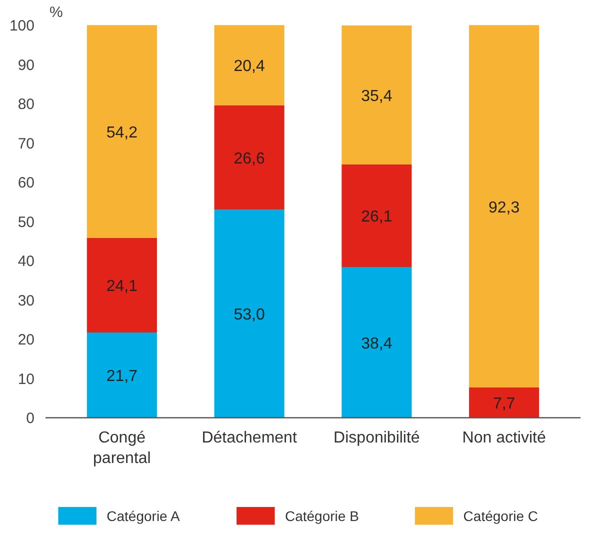 The image size is (589, 547). Describe the element at coordinates (56, 13) in the screenshot. I see `y-axis-title: %` at that location.